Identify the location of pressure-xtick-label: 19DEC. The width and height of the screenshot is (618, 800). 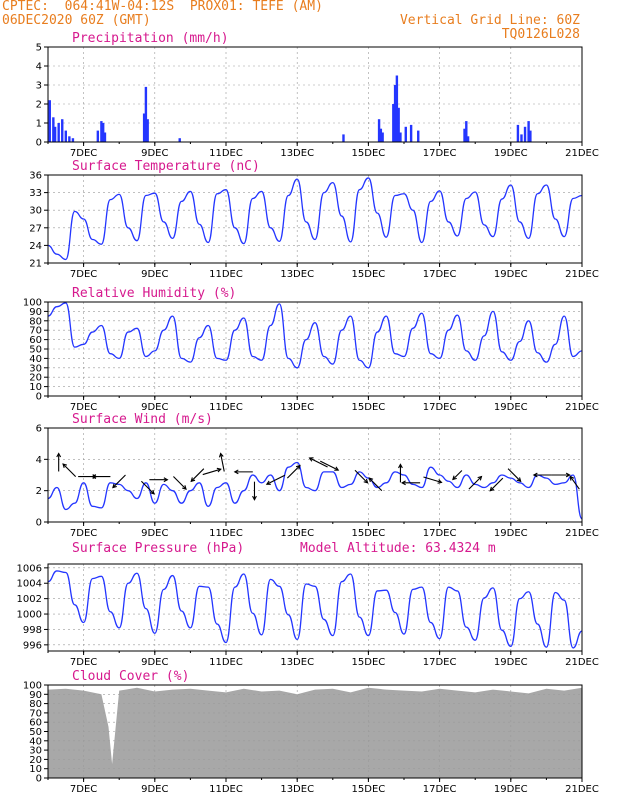
(511, 662).